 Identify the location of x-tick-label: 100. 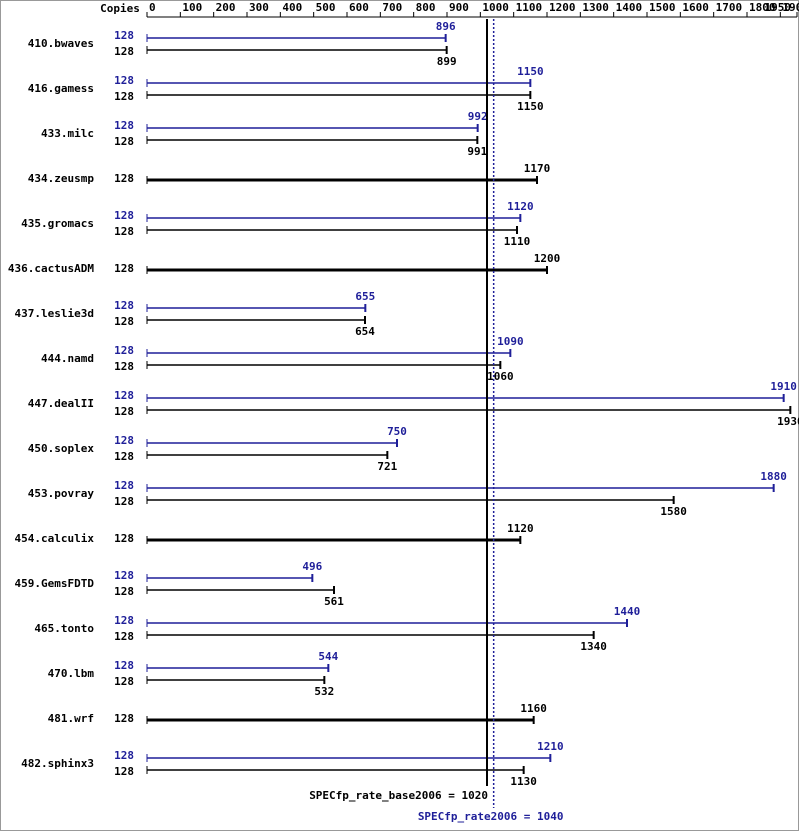
(192, 7).